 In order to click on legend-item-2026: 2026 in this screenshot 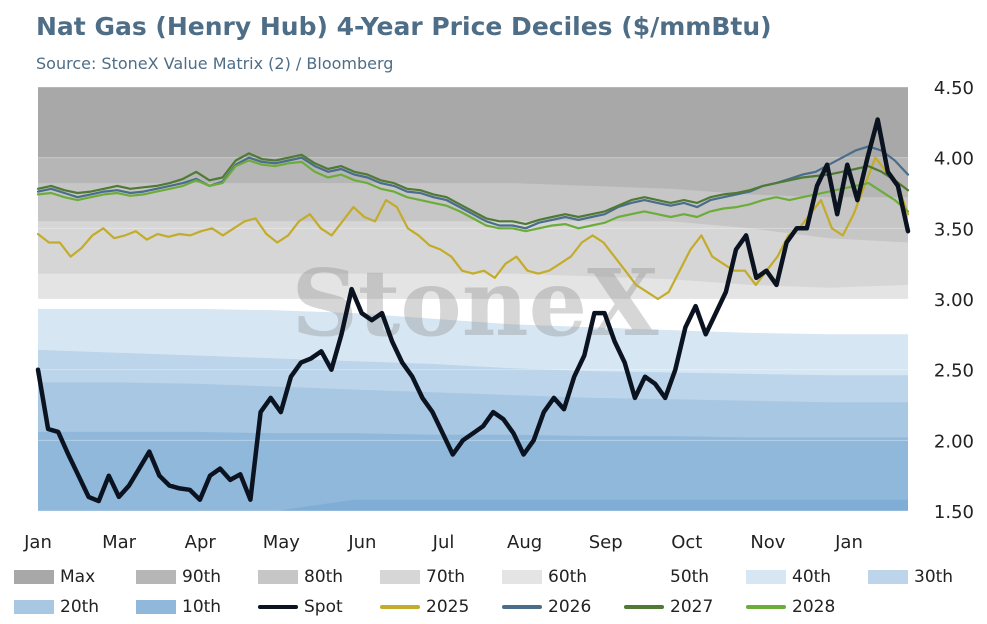, I will do `click(546, 607)`.